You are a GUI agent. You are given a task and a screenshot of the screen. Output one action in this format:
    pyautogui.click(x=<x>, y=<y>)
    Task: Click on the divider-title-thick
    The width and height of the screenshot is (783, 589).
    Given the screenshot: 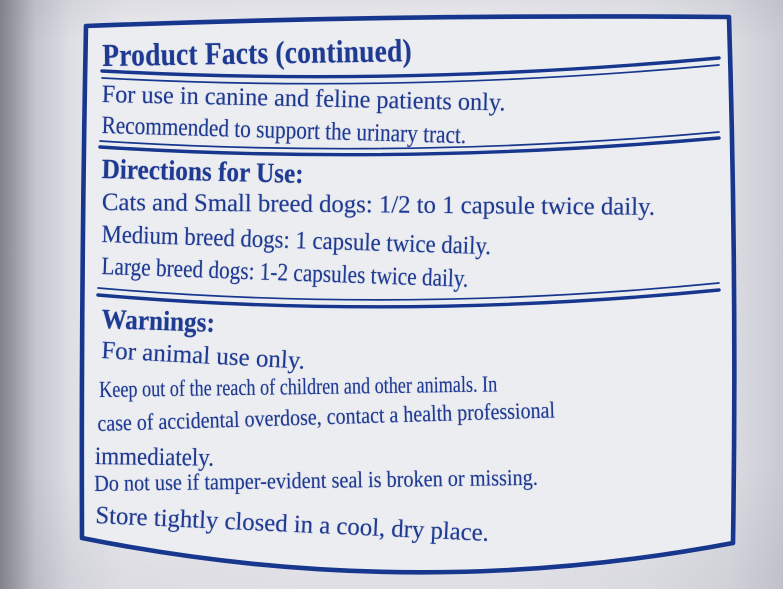 What is the action you would take?
    pyautogui.click(x=410, y=67)
    